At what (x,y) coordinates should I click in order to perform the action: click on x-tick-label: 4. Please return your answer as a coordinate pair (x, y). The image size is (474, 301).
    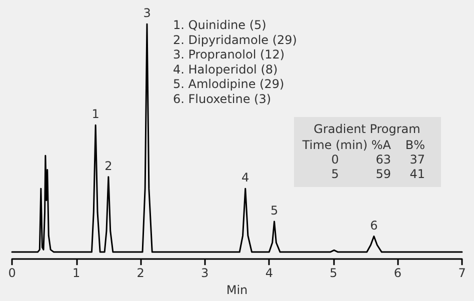
    Looking at the image, I should click on (269, 273).